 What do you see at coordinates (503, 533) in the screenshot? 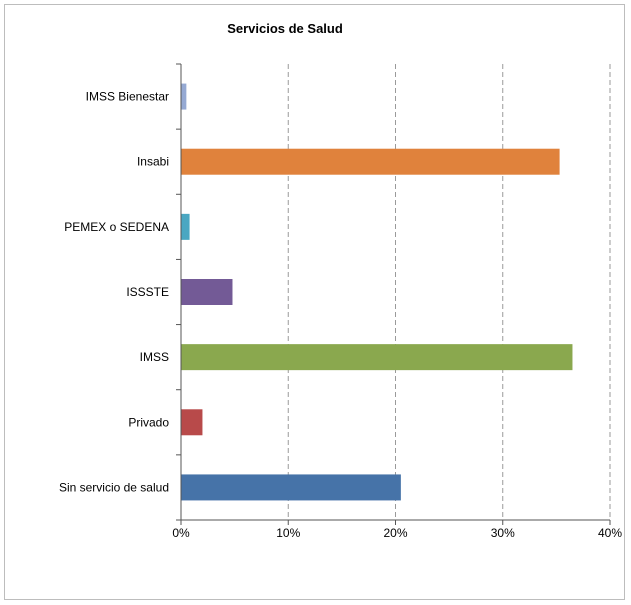
I see `x-tick-label: 30%` at bounding box center [503, 533].